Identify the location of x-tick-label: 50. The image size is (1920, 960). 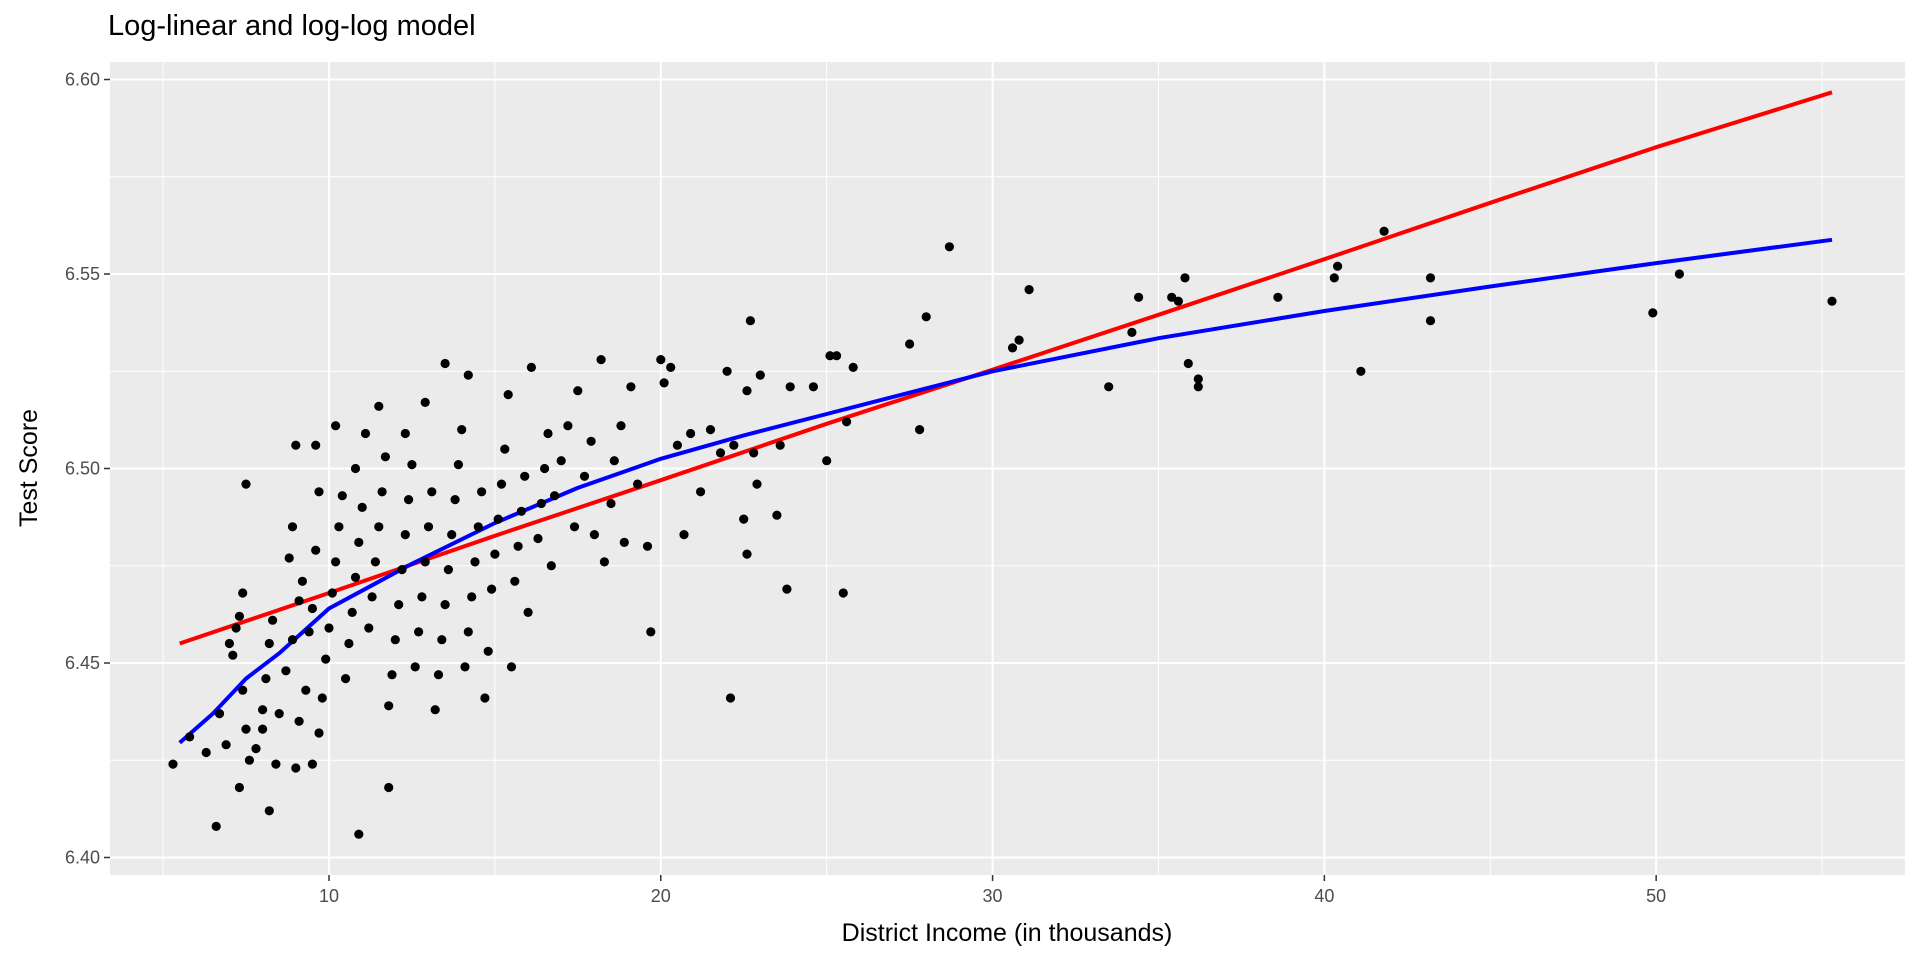
(1656, 896).